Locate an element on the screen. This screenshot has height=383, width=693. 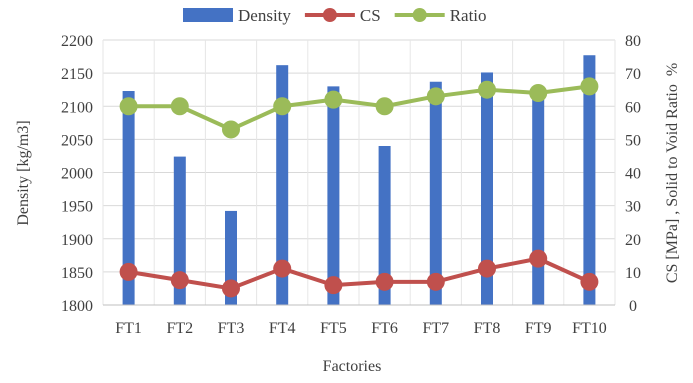
y2-axis-title: CS [MPa] , Solid to Void Ratio % is located at coordinates (672, 173).